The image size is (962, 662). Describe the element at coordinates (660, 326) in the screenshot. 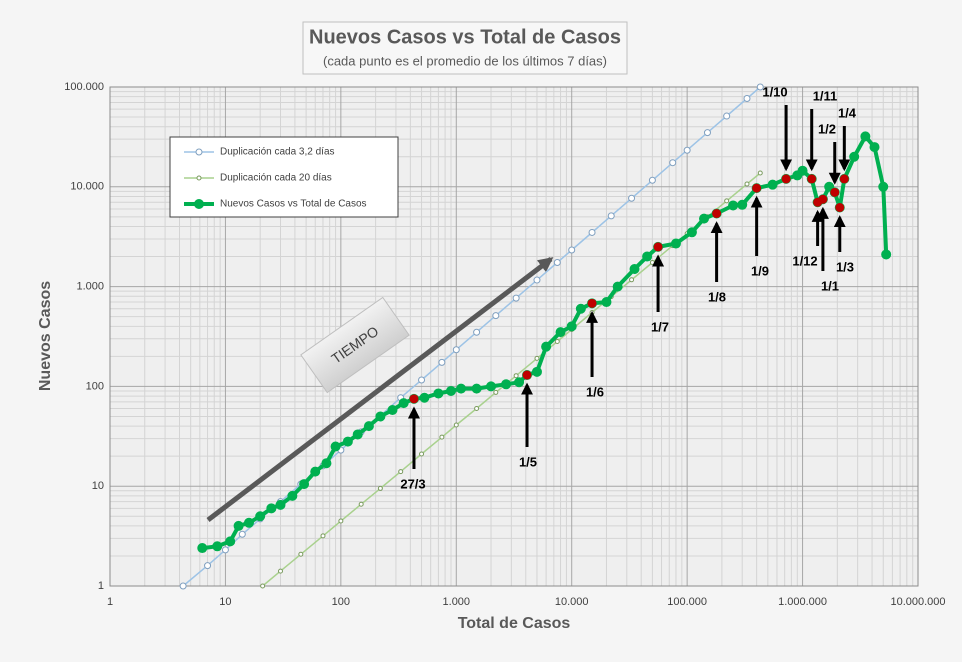

I see `annotation-label: 1/7` at that location.